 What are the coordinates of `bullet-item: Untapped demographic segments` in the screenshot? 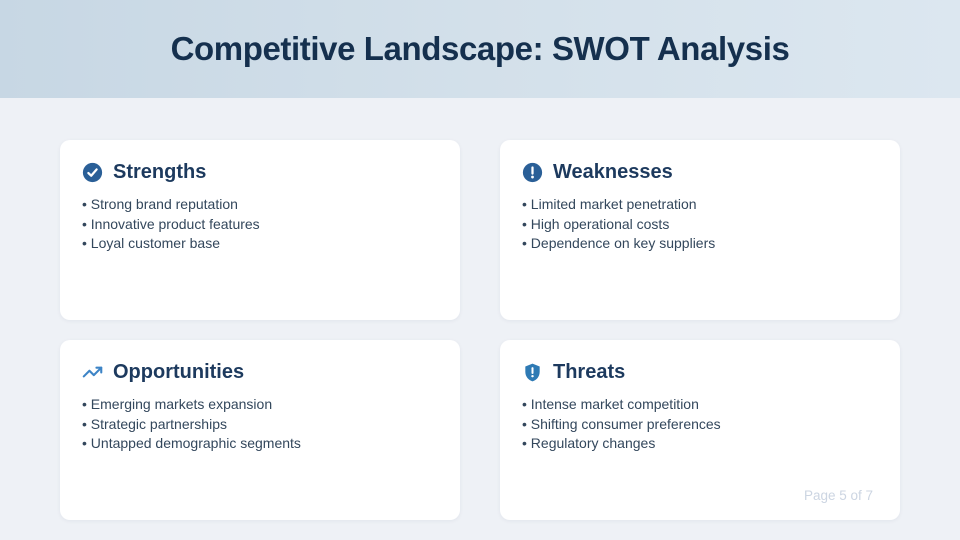 It's located at (260, 444).